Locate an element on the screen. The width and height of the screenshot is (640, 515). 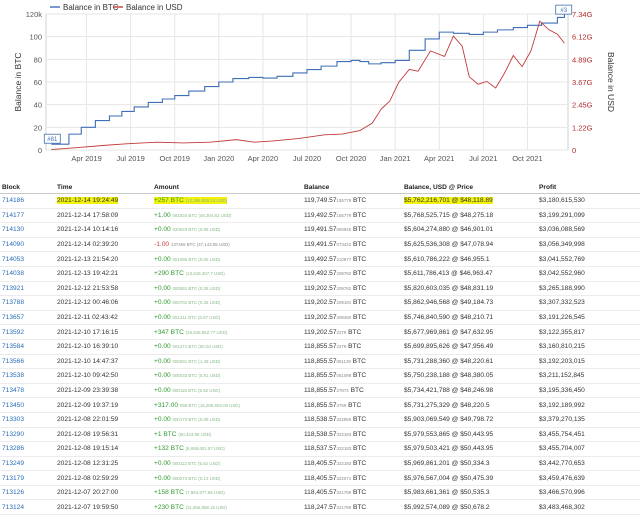
block-number: 713450 is located at coordinates (13, 405).